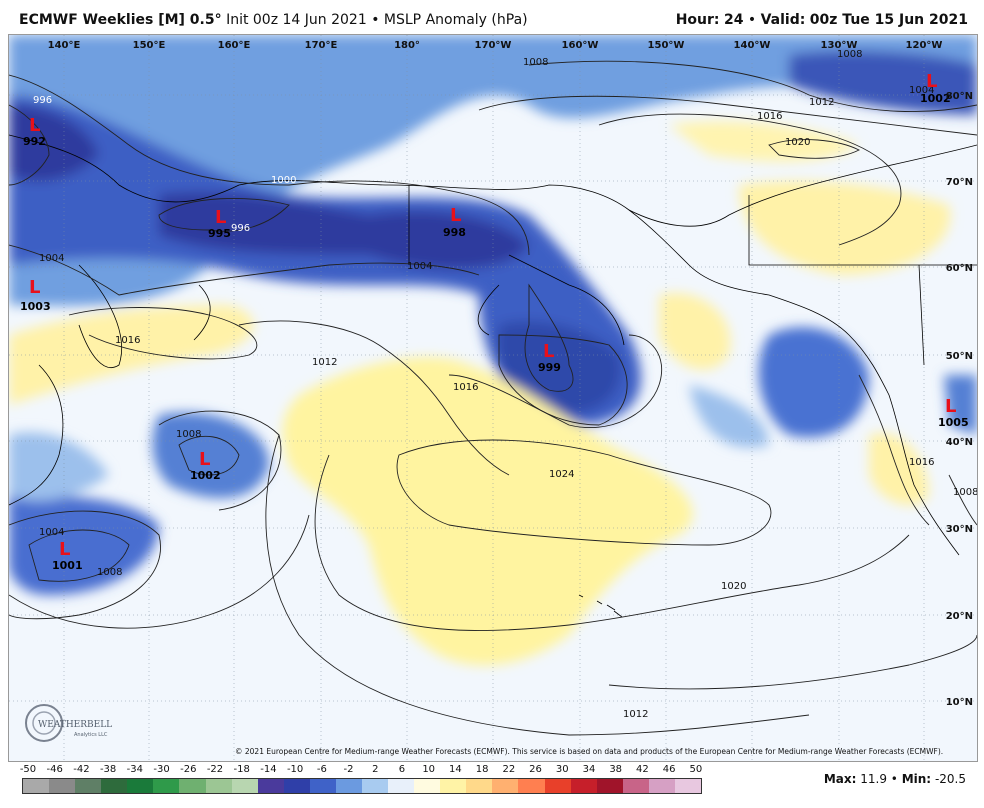 This screenshot has height=808, width=984. What do you see at coordinates (34, 141) in the screenshot?
I see `svg-text: 992` at bounding box center [34, 141].